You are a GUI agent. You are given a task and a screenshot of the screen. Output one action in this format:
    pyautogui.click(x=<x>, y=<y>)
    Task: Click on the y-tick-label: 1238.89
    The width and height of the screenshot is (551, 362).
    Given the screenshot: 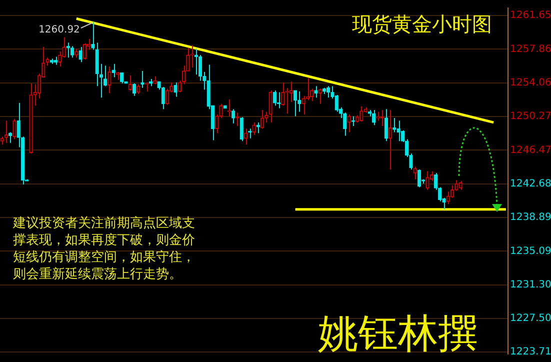 What is the action you would take?
    pyautogui.click(x=530, y=218)
    